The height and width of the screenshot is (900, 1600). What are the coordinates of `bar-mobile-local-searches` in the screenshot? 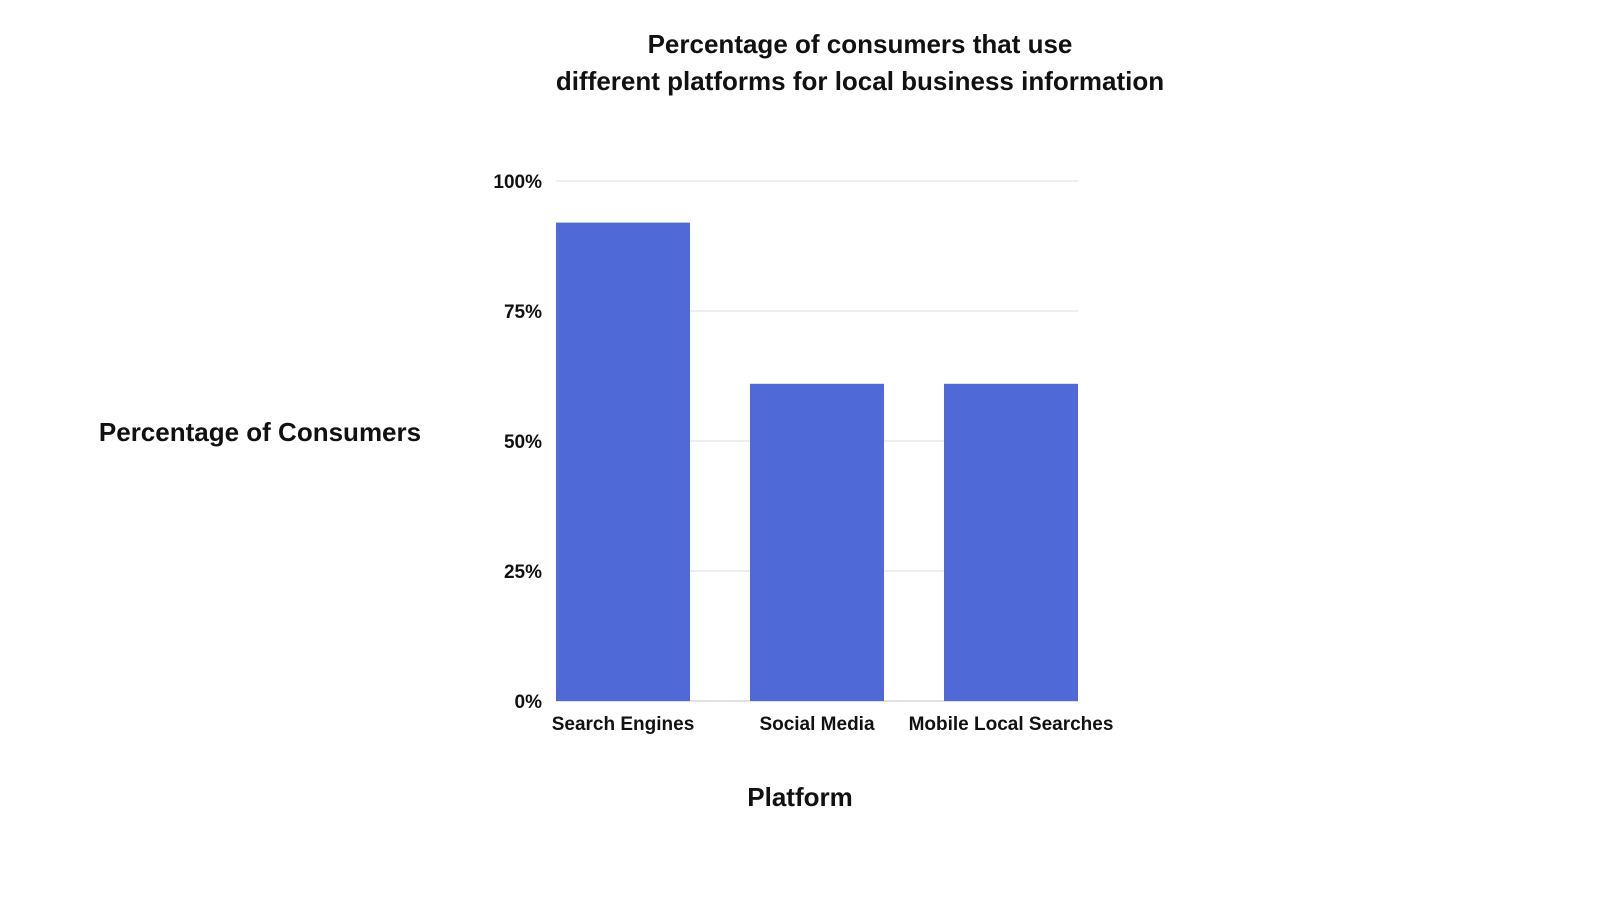 It's located at (1011, 542).